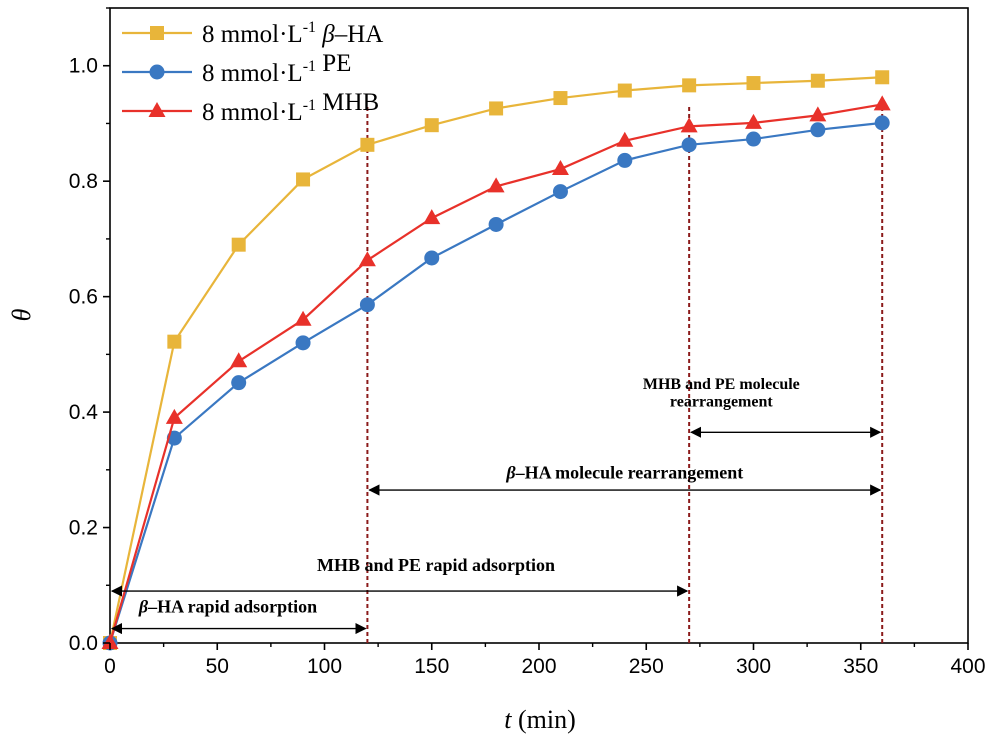 Image resolution: width=996 pixels, height=743 pixels. I want to click on legend-entry: 8 mmol·L-1 MHB, so click(250, 107).